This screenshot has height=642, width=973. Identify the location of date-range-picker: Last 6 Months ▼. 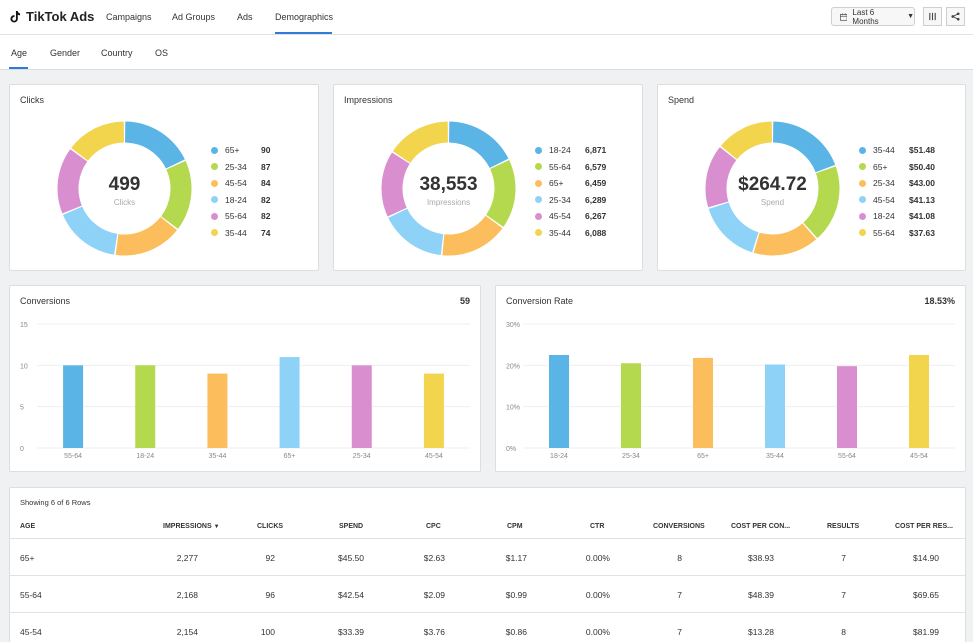
(873, 16).